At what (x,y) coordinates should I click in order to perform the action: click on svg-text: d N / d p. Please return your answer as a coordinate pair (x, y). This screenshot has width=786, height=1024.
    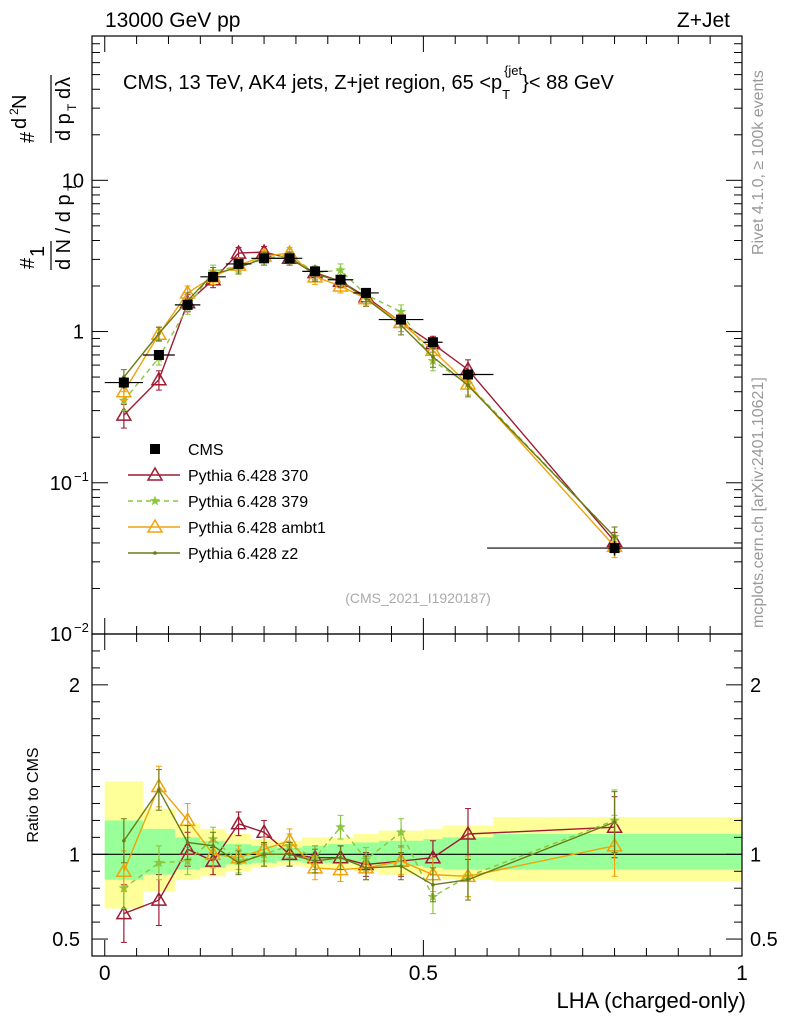
    Looking at the image, I should click on (64, 232).